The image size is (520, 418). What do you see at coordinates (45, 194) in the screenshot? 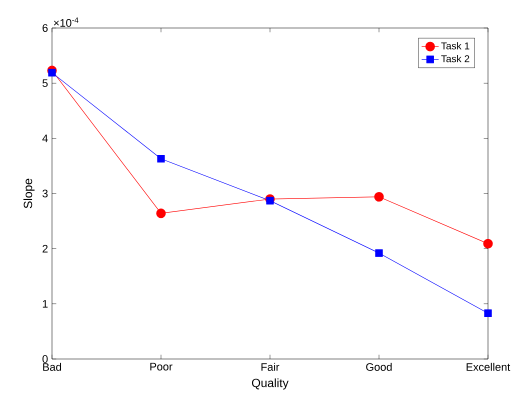
I see `y-tick-label: 3` at bounding box center [45, 194].